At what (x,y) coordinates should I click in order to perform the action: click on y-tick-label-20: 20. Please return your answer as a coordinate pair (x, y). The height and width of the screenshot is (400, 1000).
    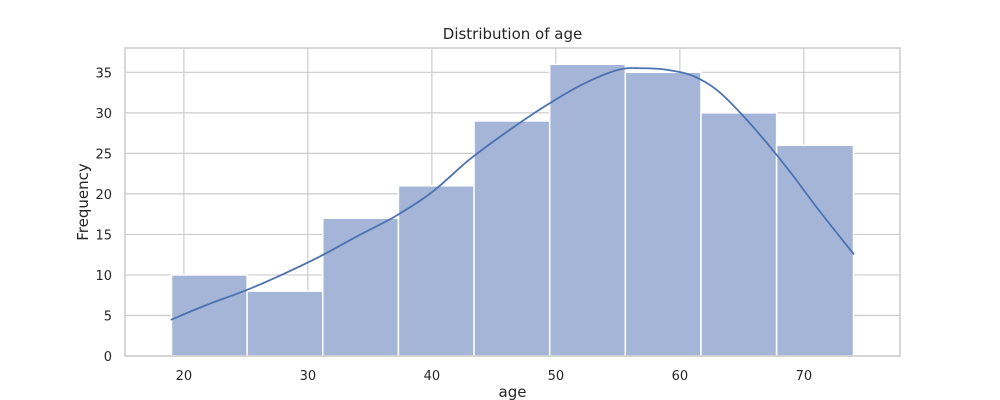
    Looking at the image, I should click on (103, 195).